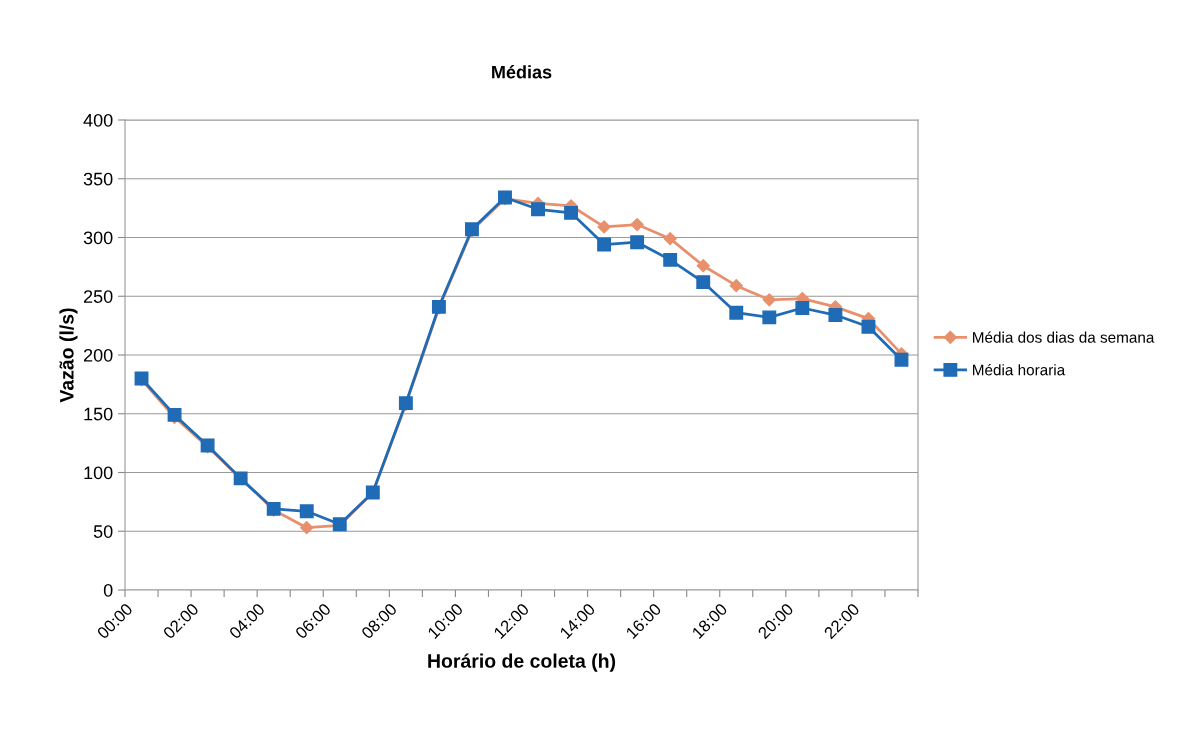 This screenshot has height=730, width=1192. I want to click on y-axis-title: Vazão (l/s), so click(68, 355).